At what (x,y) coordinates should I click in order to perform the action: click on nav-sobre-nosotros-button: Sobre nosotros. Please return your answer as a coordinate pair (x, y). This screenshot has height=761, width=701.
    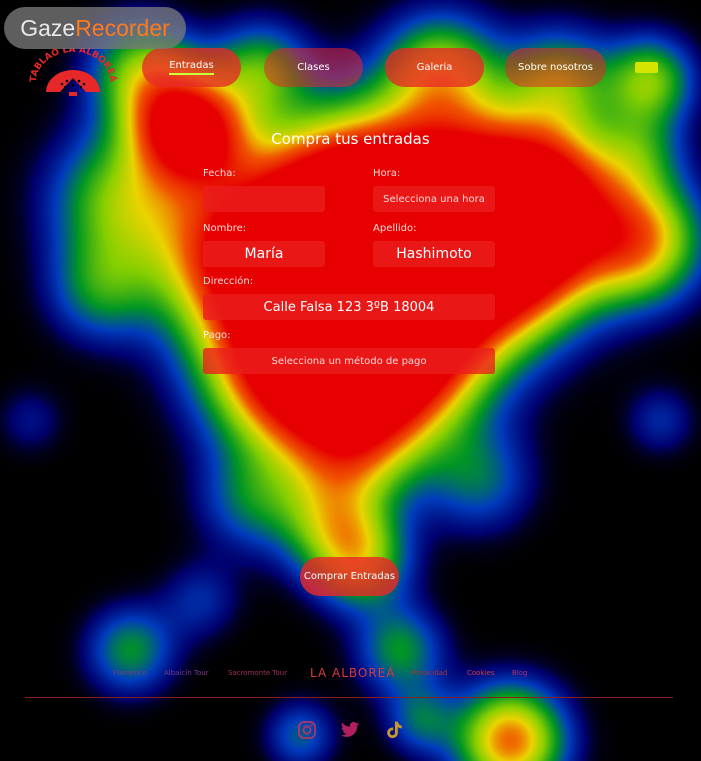
    Looking at the image, I should click on (555, 67).